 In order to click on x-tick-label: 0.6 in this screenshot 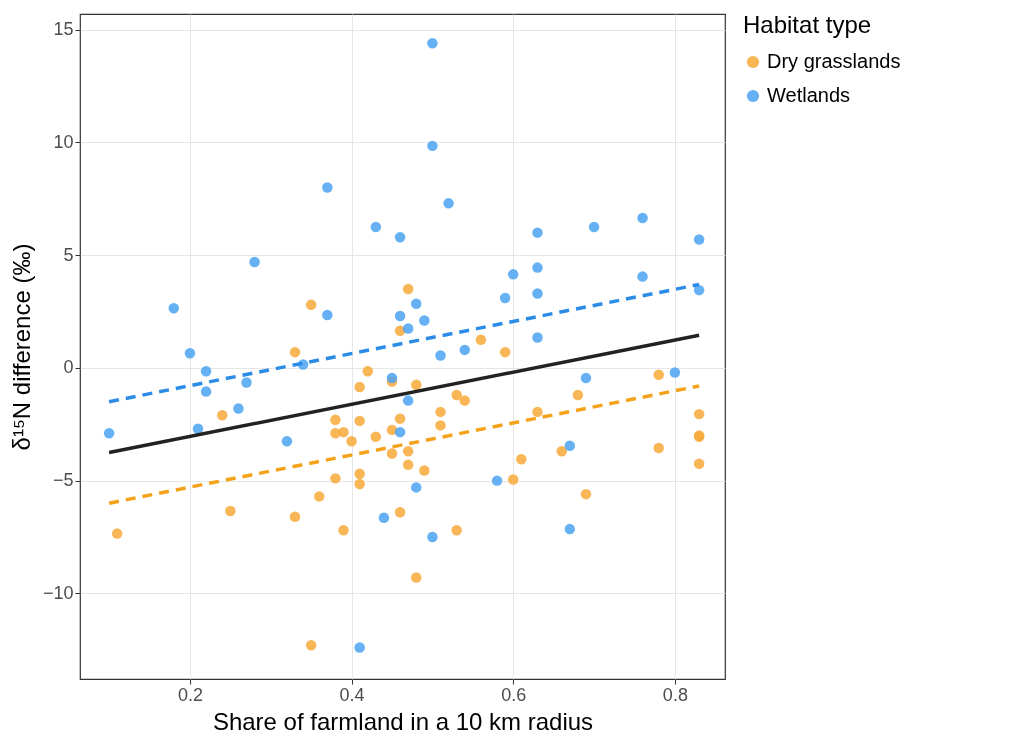, I will do `click(514, 694)`.